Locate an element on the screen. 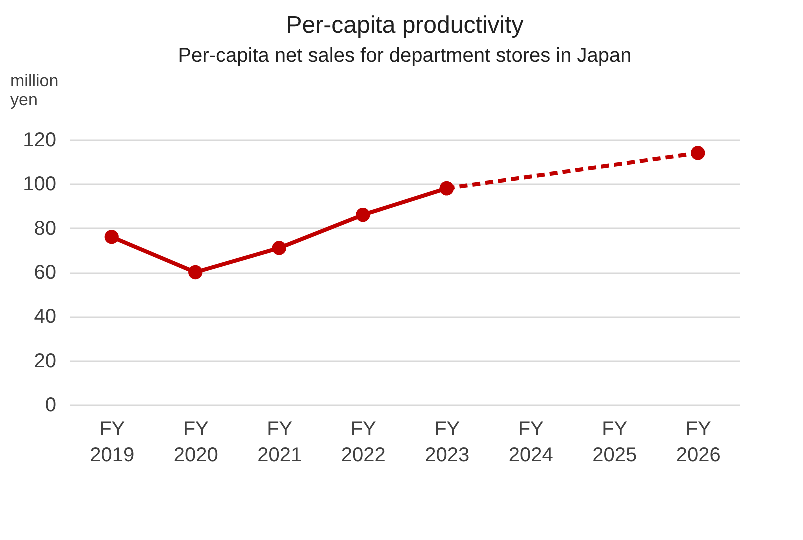 The image size is (803, 540). y-tick-label: 20 is located at coordinates (45, 361).